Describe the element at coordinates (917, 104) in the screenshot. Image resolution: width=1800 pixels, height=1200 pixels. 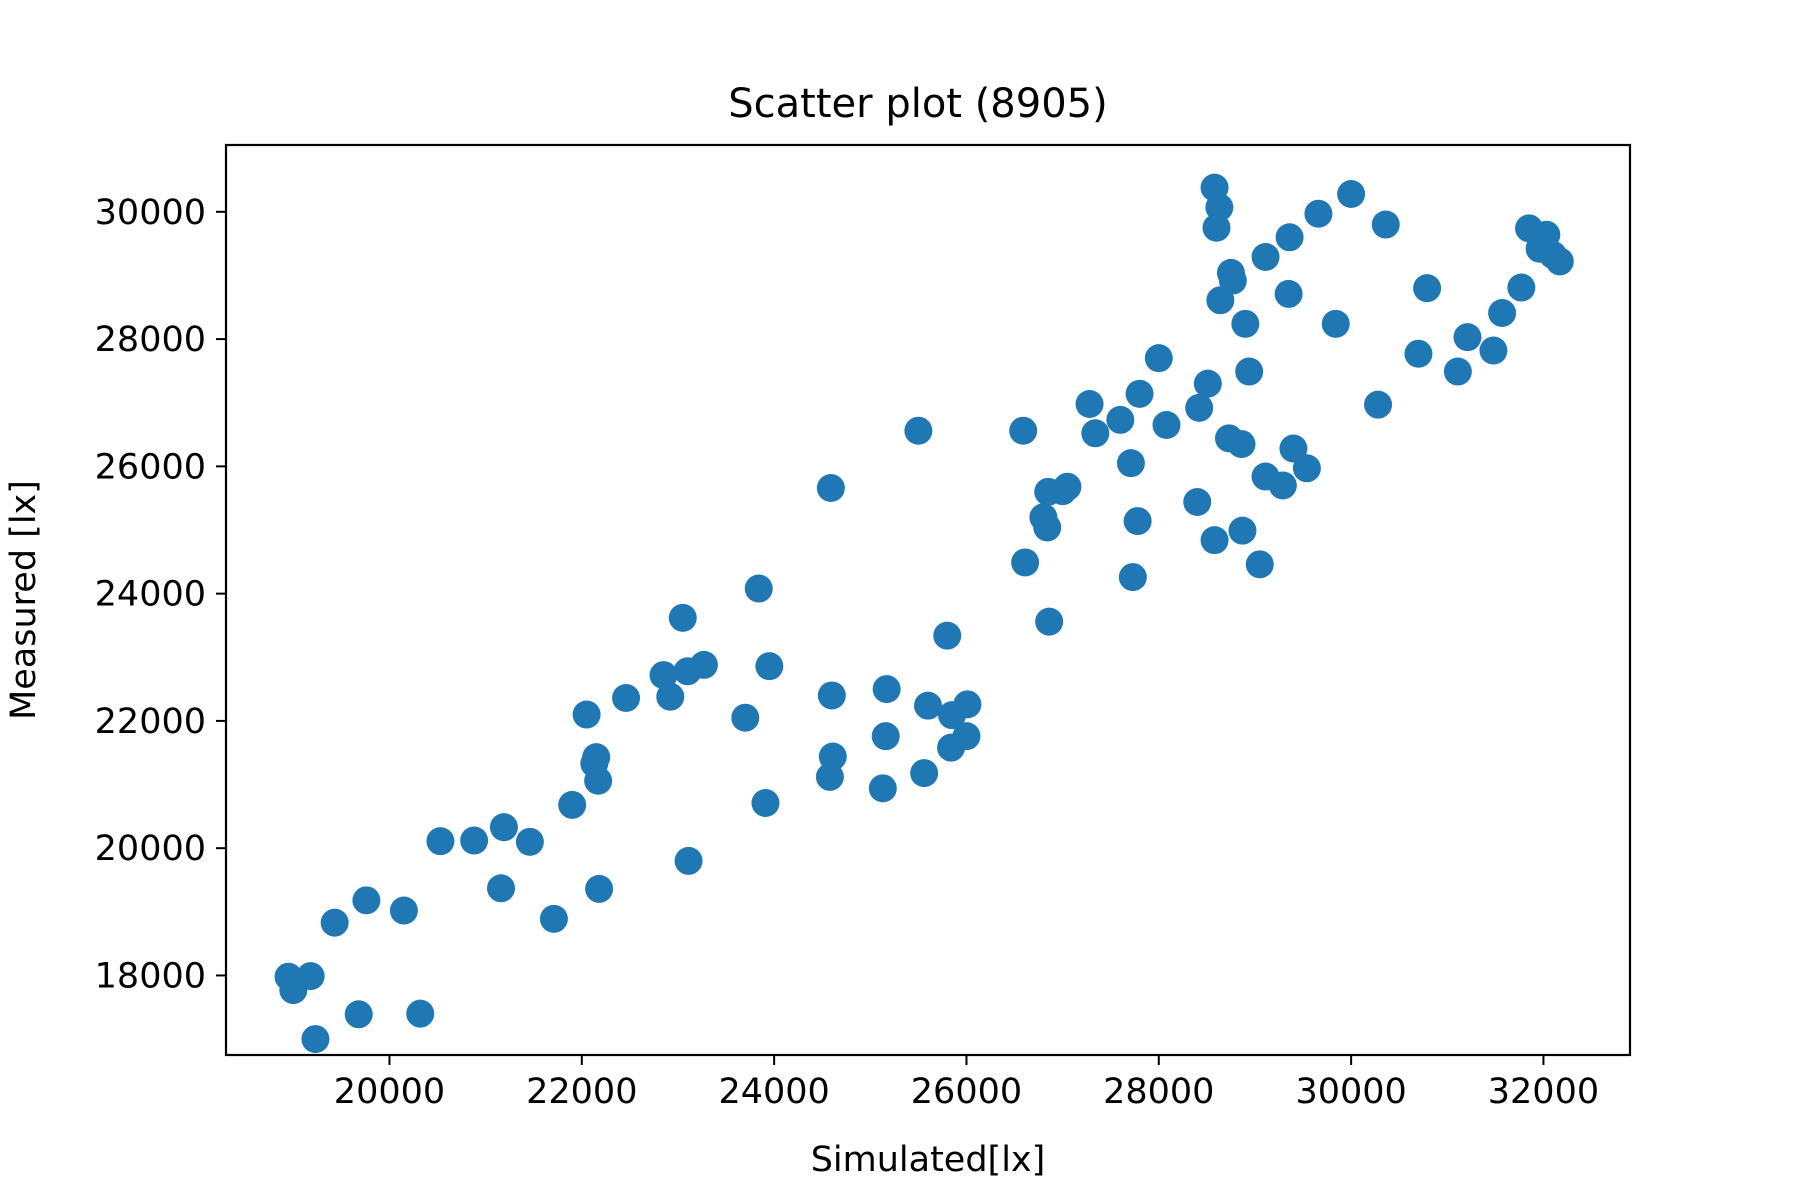
I see `chart-title: Scatter plot (8905)` at that location.